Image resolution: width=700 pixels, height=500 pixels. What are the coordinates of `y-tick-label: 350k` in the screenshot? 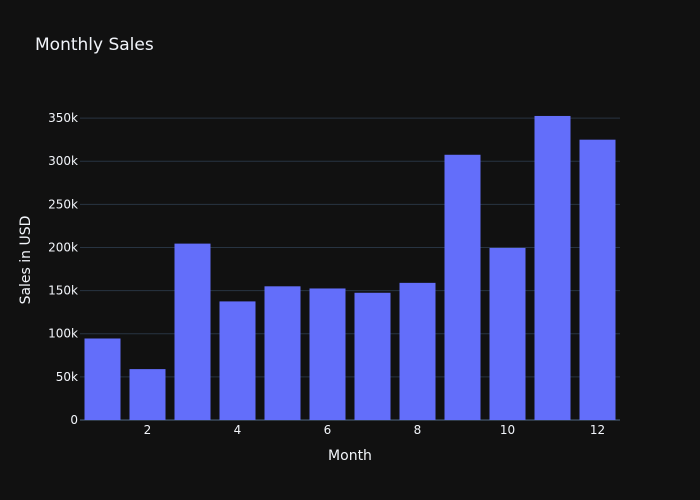 It's located at (63, 118).